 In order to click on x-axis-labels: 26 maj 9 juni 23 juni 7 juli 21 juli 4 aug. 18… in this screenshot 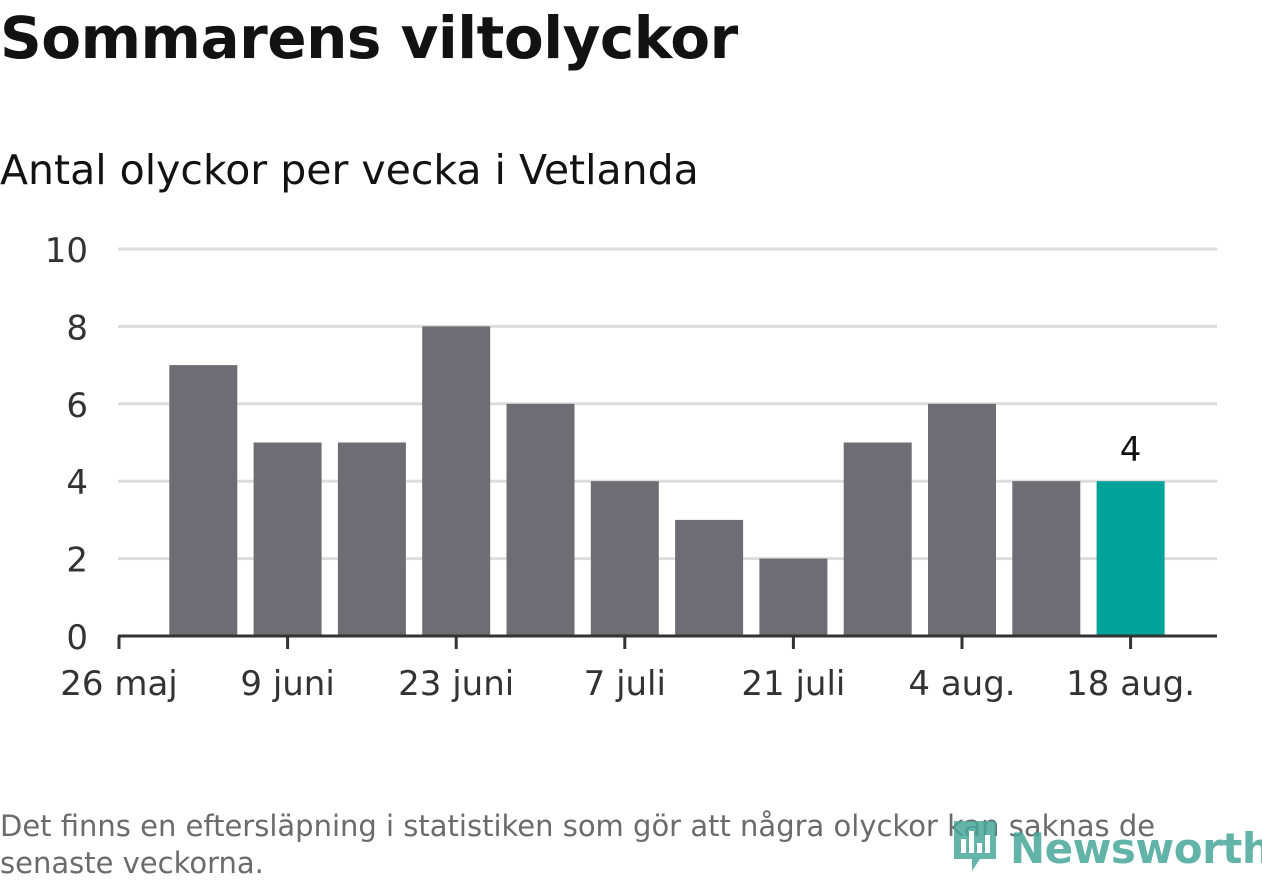, I will do `click(627, 684)`.